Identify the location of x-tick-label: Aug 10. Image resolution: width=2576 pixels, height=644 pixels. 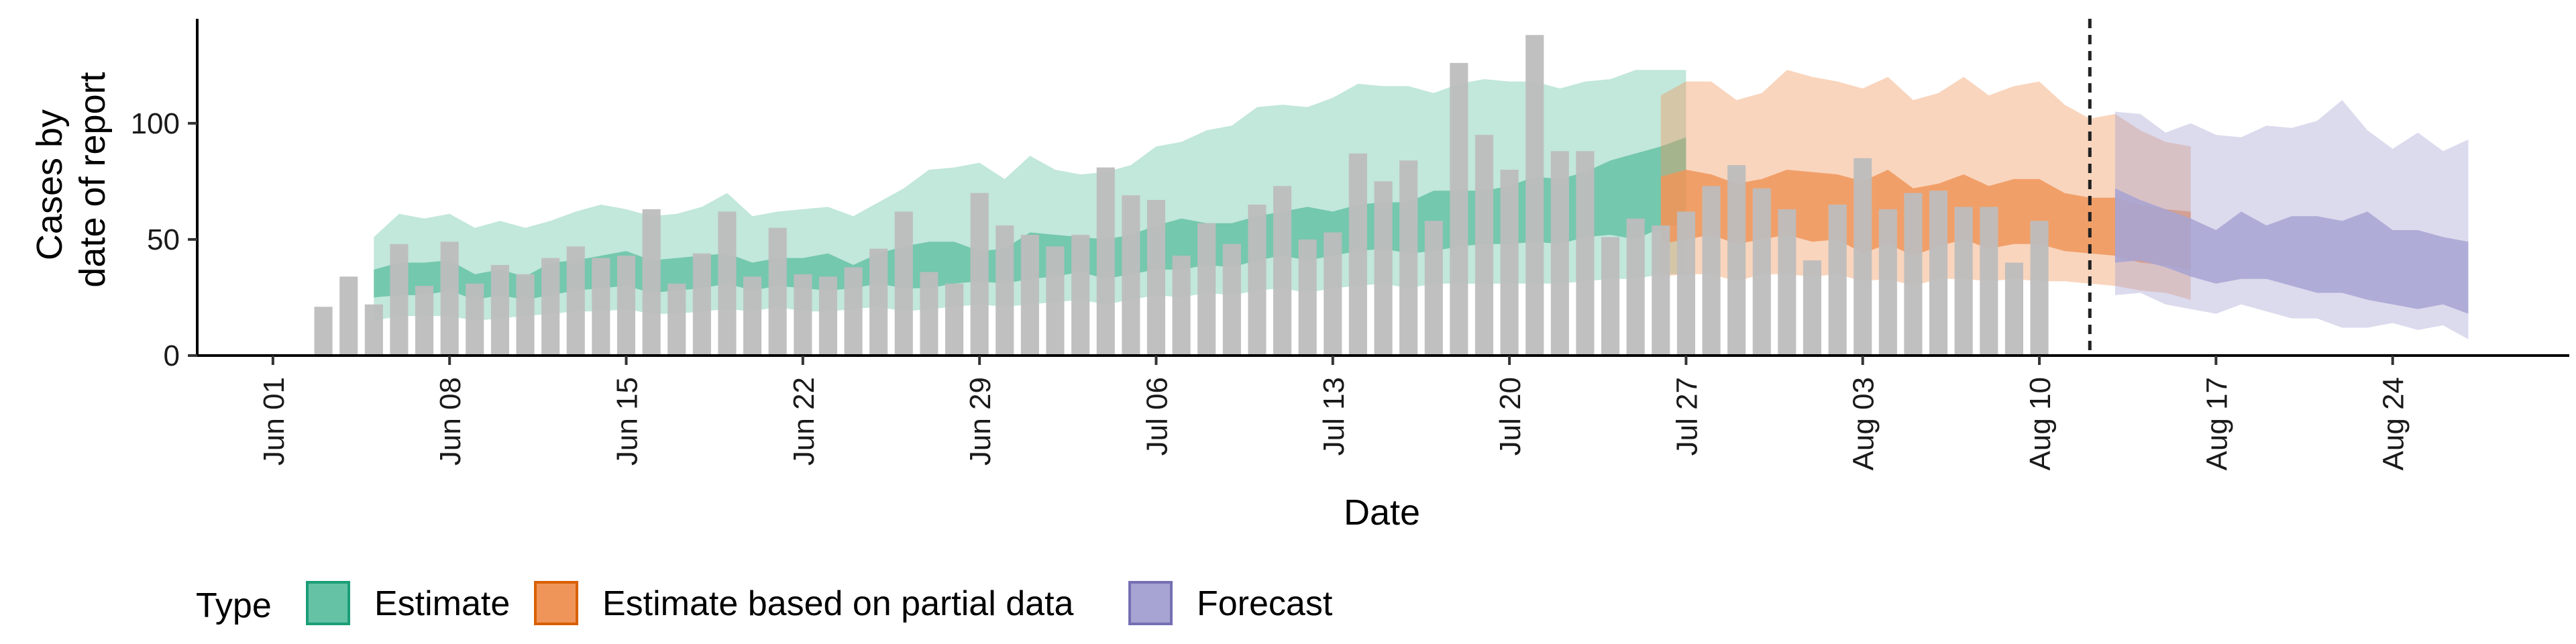
(2040, 423).